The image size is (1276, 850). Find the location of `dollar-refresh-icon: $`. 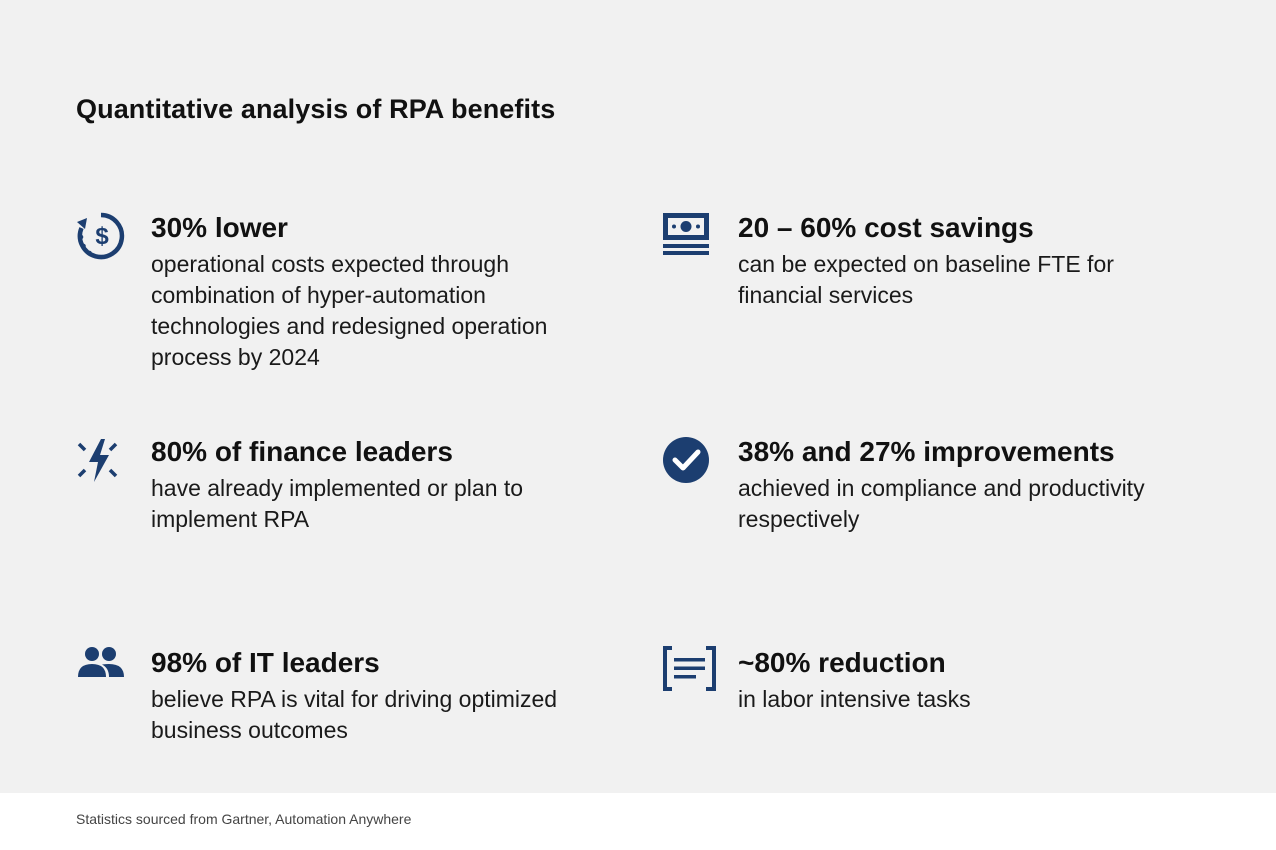

dollar-refresh-icon: $ is located at coordinates (101, 236).